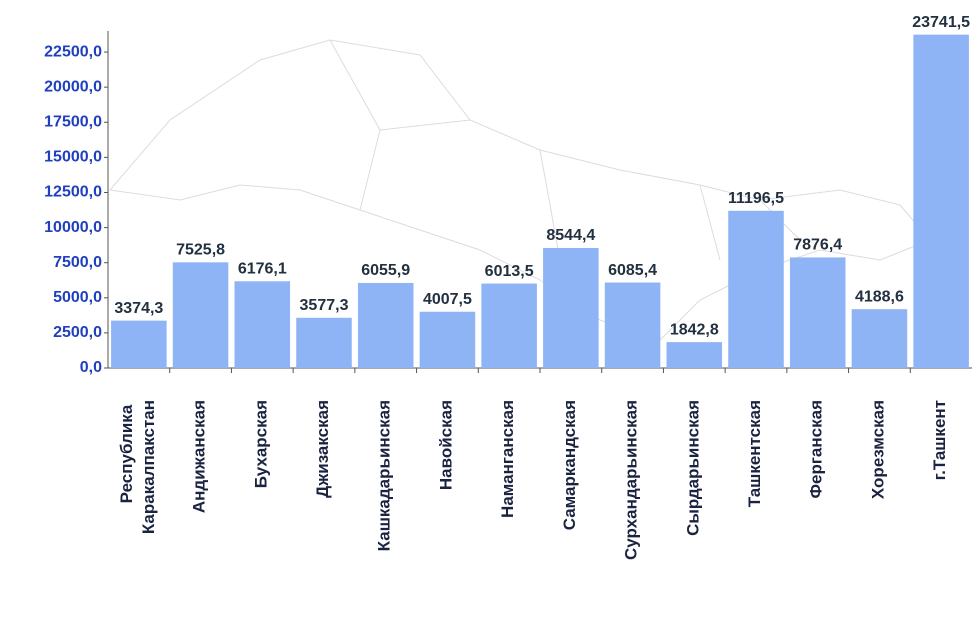 Image resolution: width=972 pixels, height=628 pixels. What do you see at coordinates (447, 299) in the screenshot?
I see `value-label: 4007,5` at bounding box center [447, 299].